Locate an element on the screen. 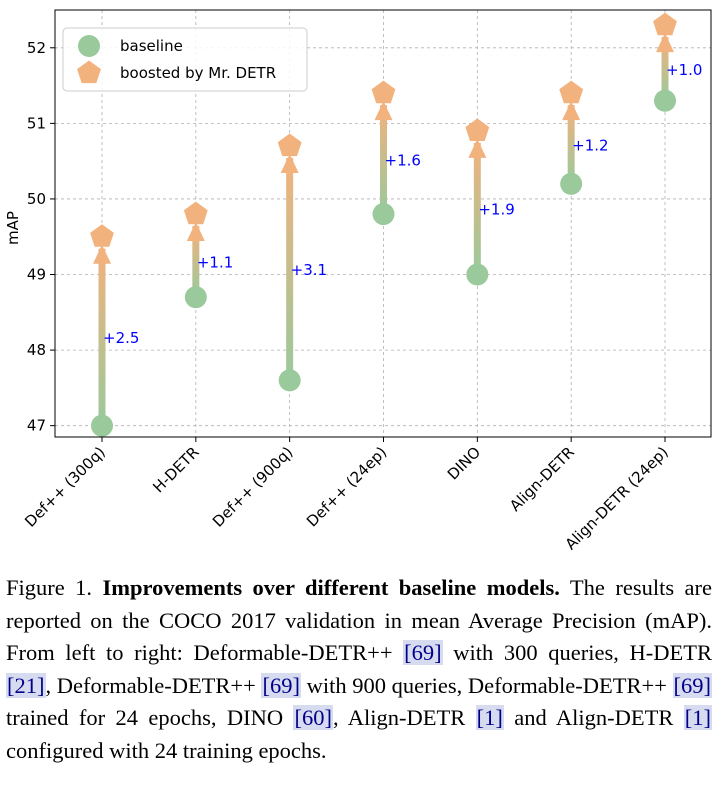 Image resolution: width=718 pixels, height=798 pixels. y-axis-ticks: 47 48 49 50 51 52 is located at coordinates (41, 237).